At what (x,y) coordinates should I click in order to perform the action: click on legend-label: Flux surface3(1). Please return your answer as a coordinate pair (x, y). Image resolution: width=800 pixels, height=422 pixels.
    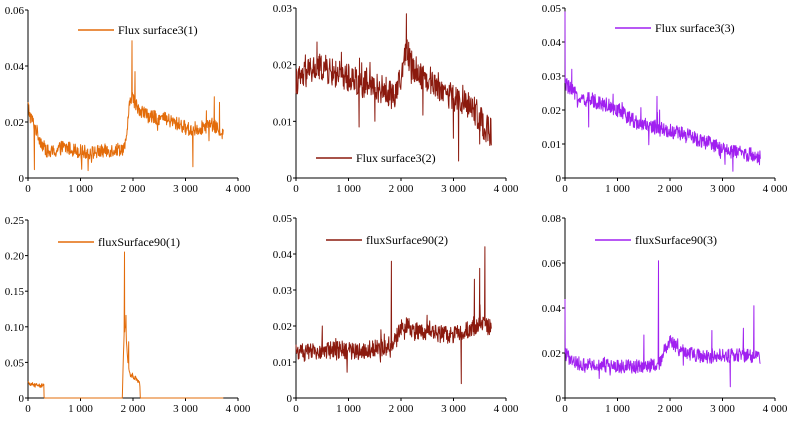
    Looking at the image, I should click on (158, 30).